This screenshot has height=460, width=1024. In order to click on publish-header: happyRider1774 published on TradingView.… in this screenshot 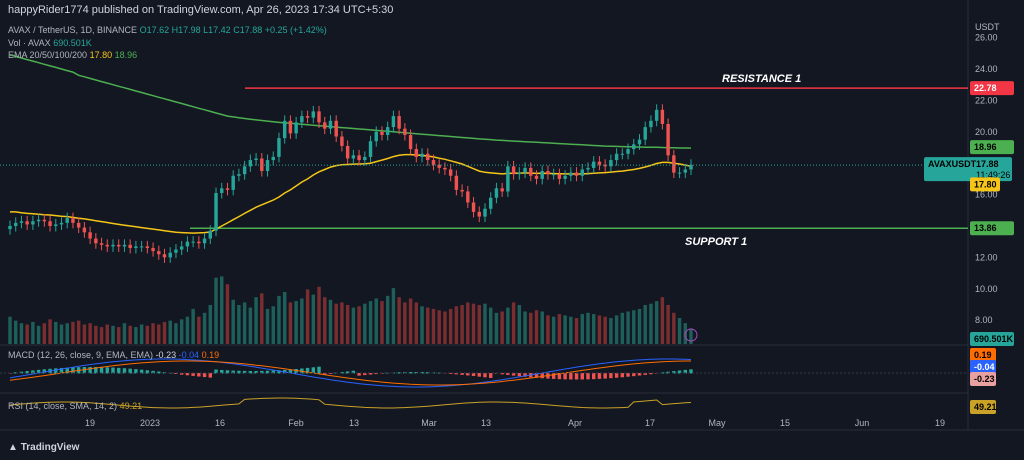, I will do `click(201, 10)`.